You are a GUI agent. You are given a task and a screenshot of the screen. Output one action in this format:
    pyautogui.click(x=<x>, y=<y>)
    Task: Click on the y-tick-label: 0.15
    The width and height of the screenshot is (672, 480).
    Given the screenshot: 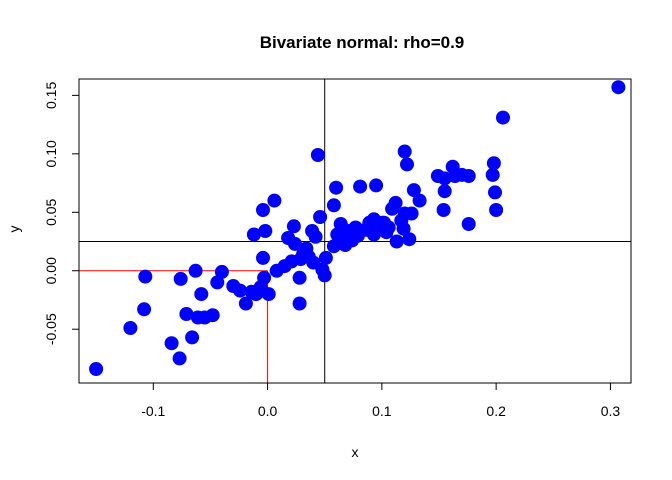 What is the action you would take?
    pyautogui.click(x=51, y=95)
    